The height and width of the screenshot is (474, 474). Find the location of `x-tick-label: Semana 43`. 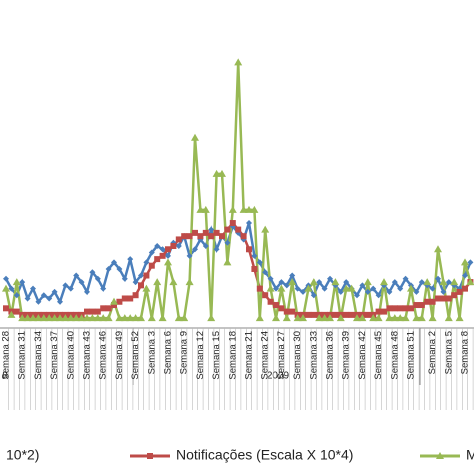

x-tick-label: Semana 43 is located at coordinates (87, 355).